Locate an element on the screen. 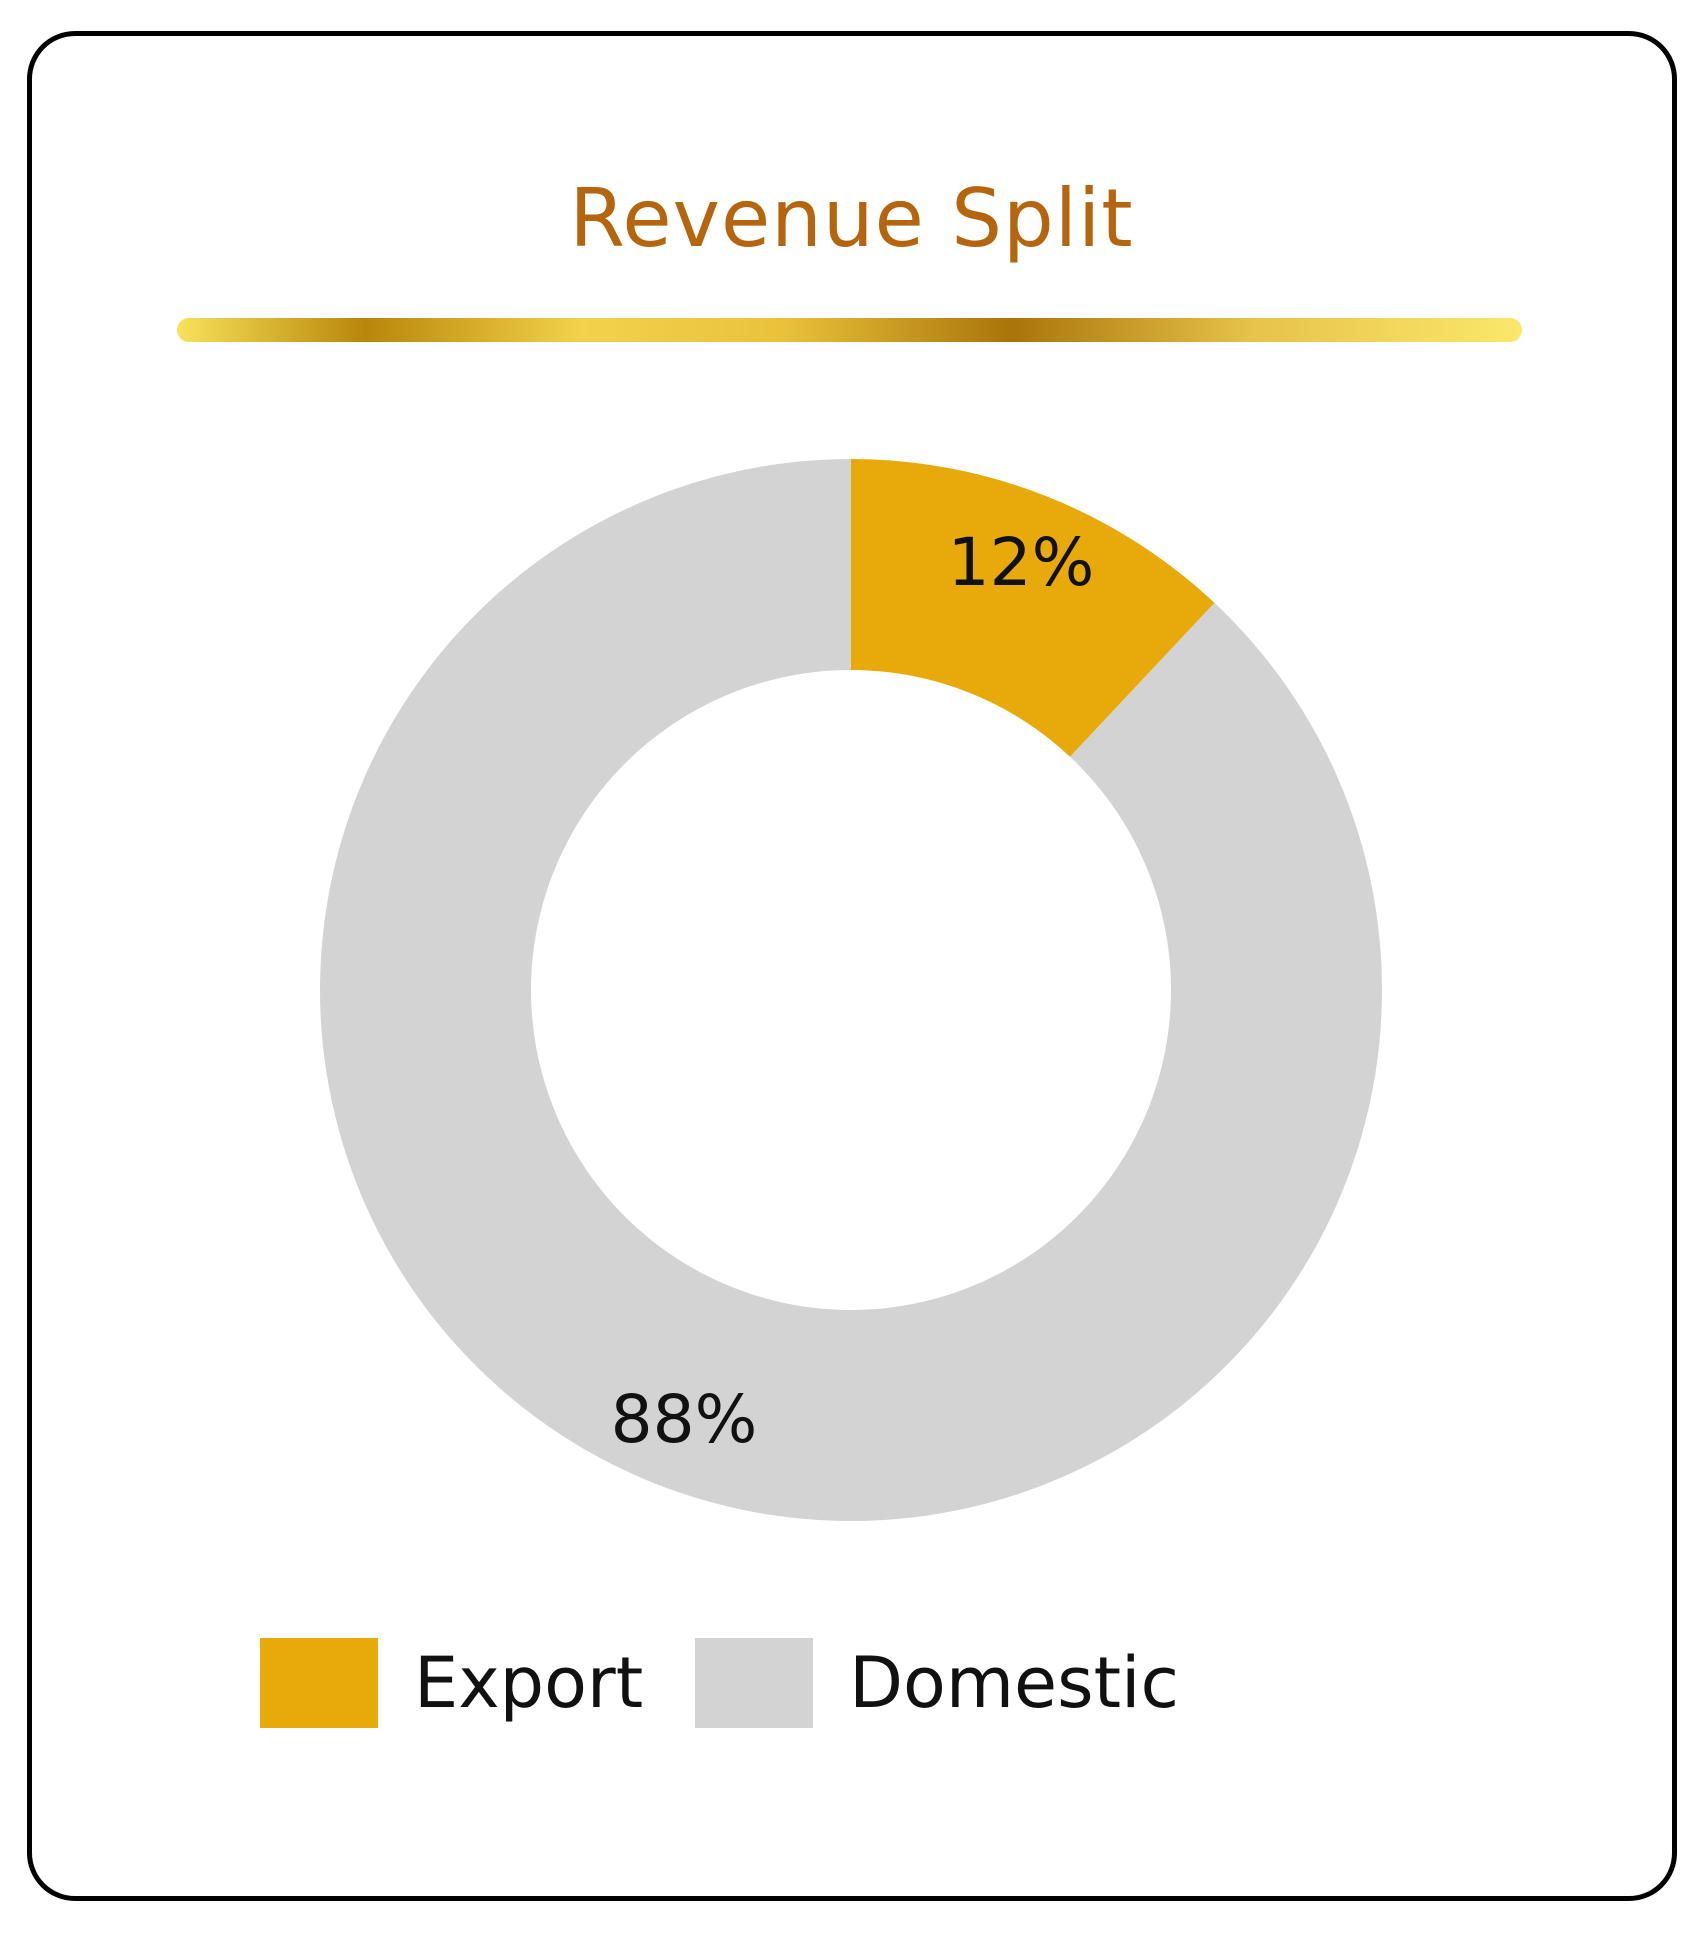 Image resolution: width=1703 pixels, height=1935 pixels. title-divider is located at coordinates (849, 330).